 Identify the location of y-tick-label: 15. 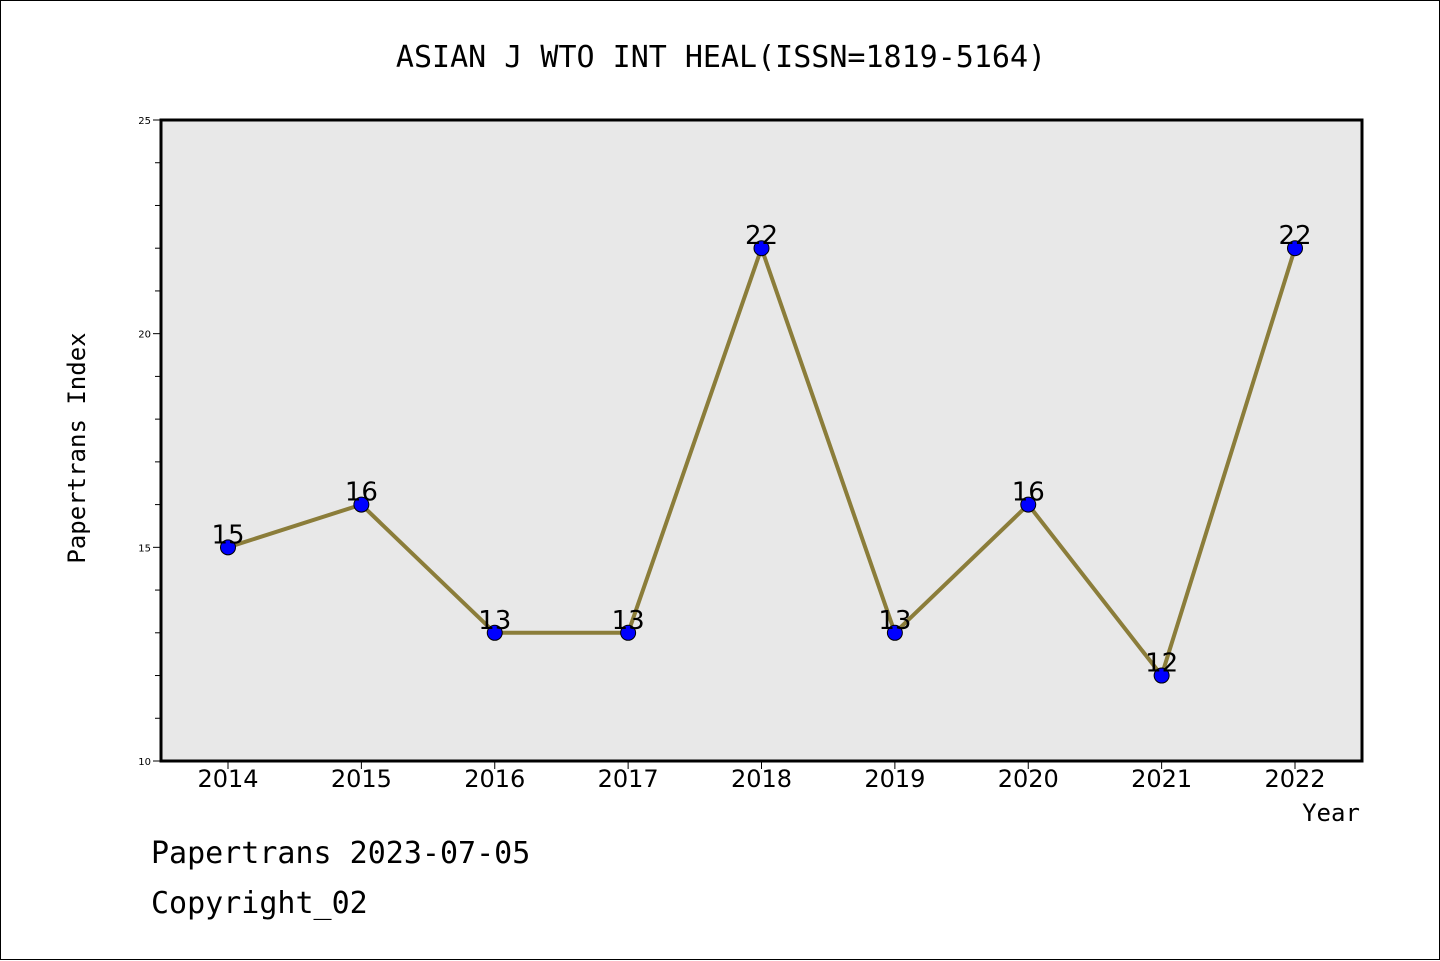
(144, 548).